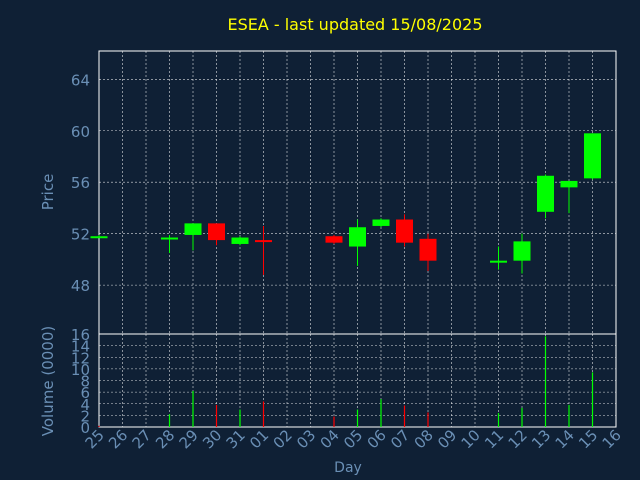  What do you see at coordinates (80, 132) in the screenshot?
I see `price-tick-label: 60` at bounding box center [80, 132].